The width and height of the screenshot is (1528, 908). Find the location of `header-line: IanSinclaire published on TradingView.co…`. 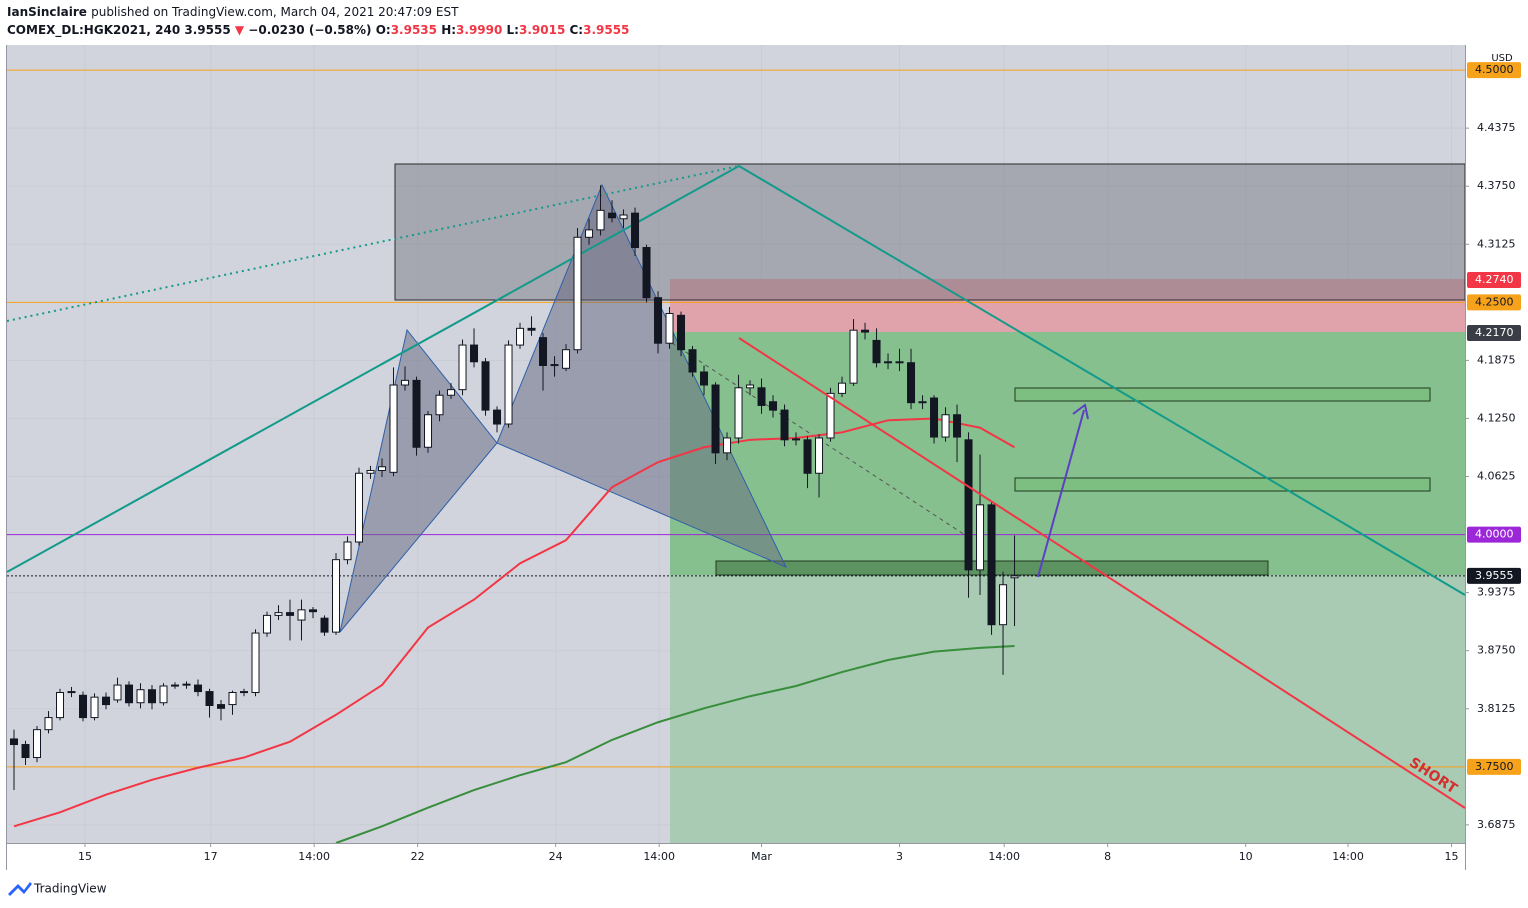

header-line: IanSinclaire published on TradingView.co… is located at coordinates (233, 12).